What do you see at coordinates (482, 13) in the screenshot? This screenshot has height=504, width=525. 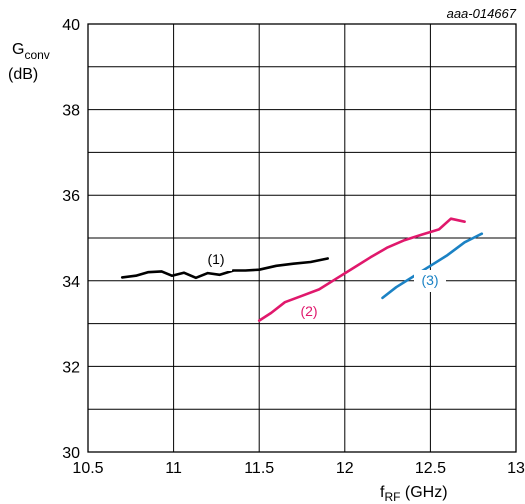 I see `figure-id: aaa-014667` at bounding box center [482, 13].